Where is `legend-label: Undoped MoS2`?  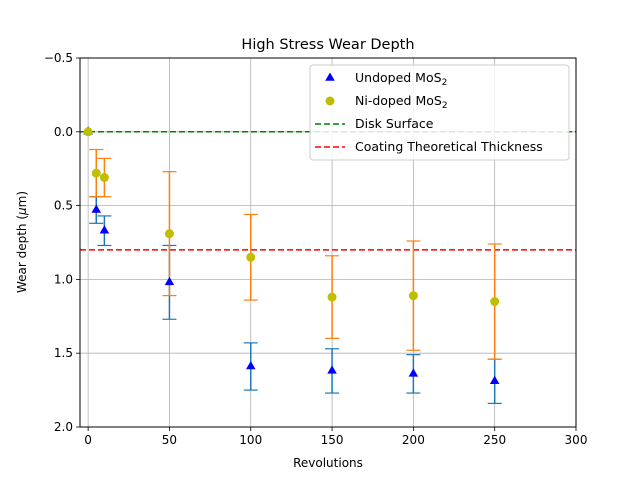
legend-label: Undoped MoS2 is located at coordinates (401, 79).